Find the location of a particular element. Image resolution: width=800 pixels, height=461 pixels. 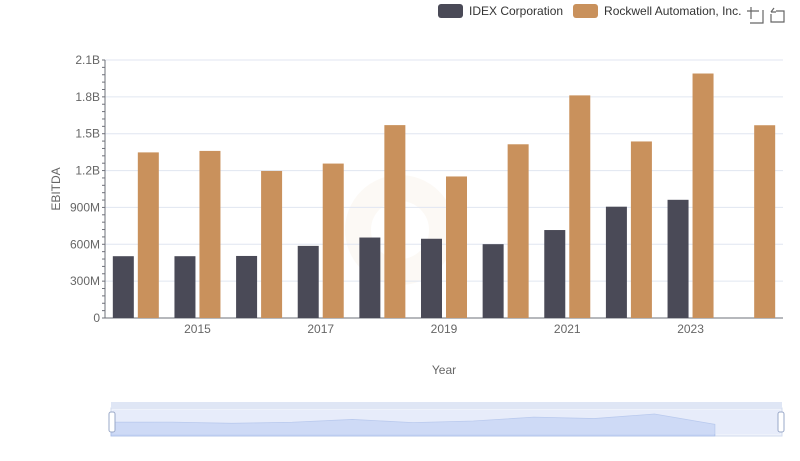

bar-idex-2018 is located at coordinates (370, 277).